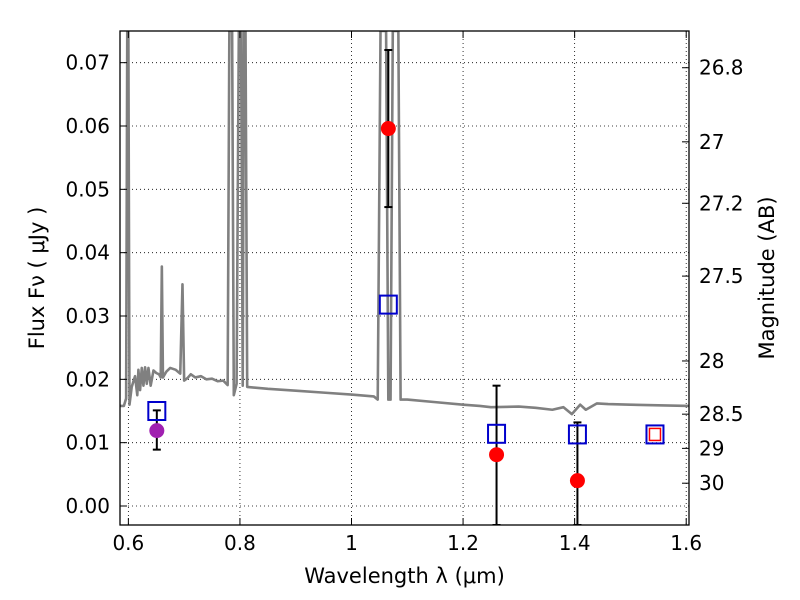  Describe the element at coordinates (721, 203) in the screenshot. I see `y2-tick-label: 27.2` at that location.